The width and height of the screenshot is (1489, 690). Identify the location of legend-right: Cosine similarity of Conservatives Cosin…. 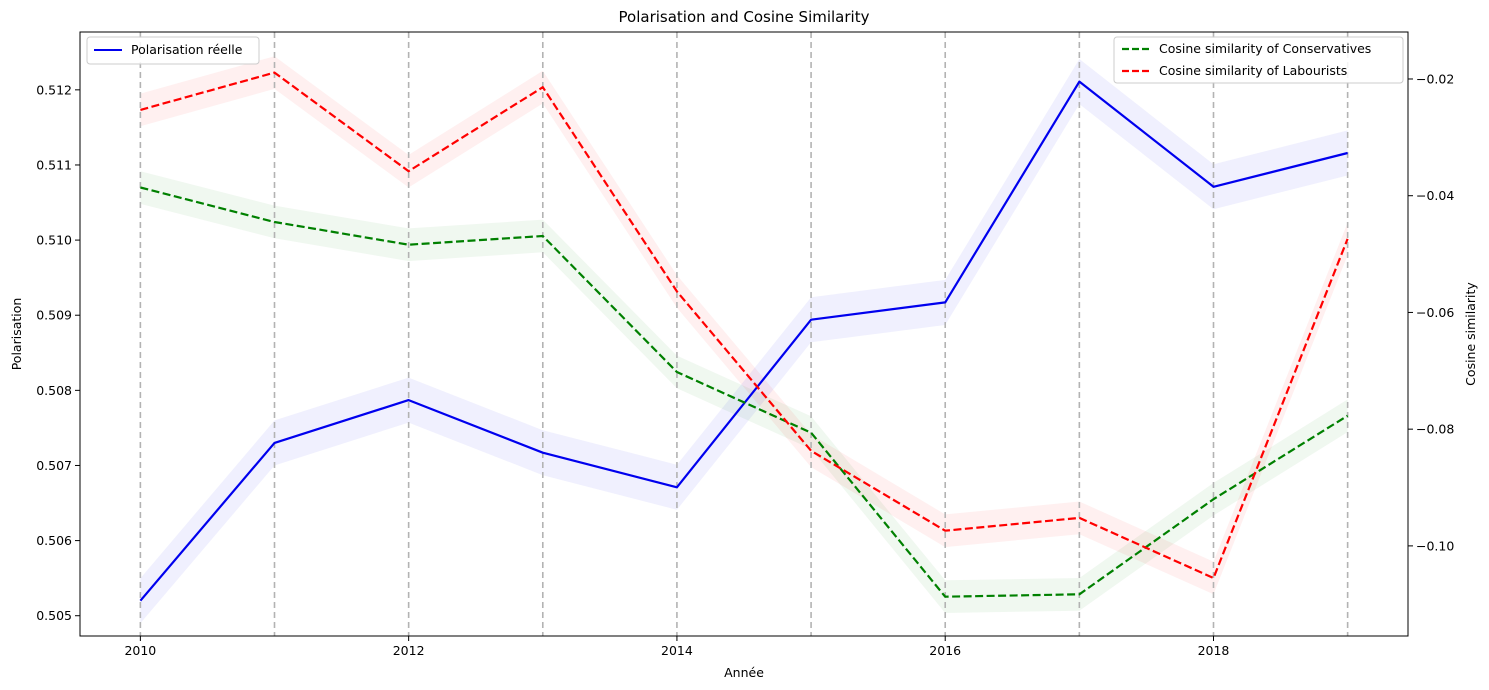
(1258, 60).